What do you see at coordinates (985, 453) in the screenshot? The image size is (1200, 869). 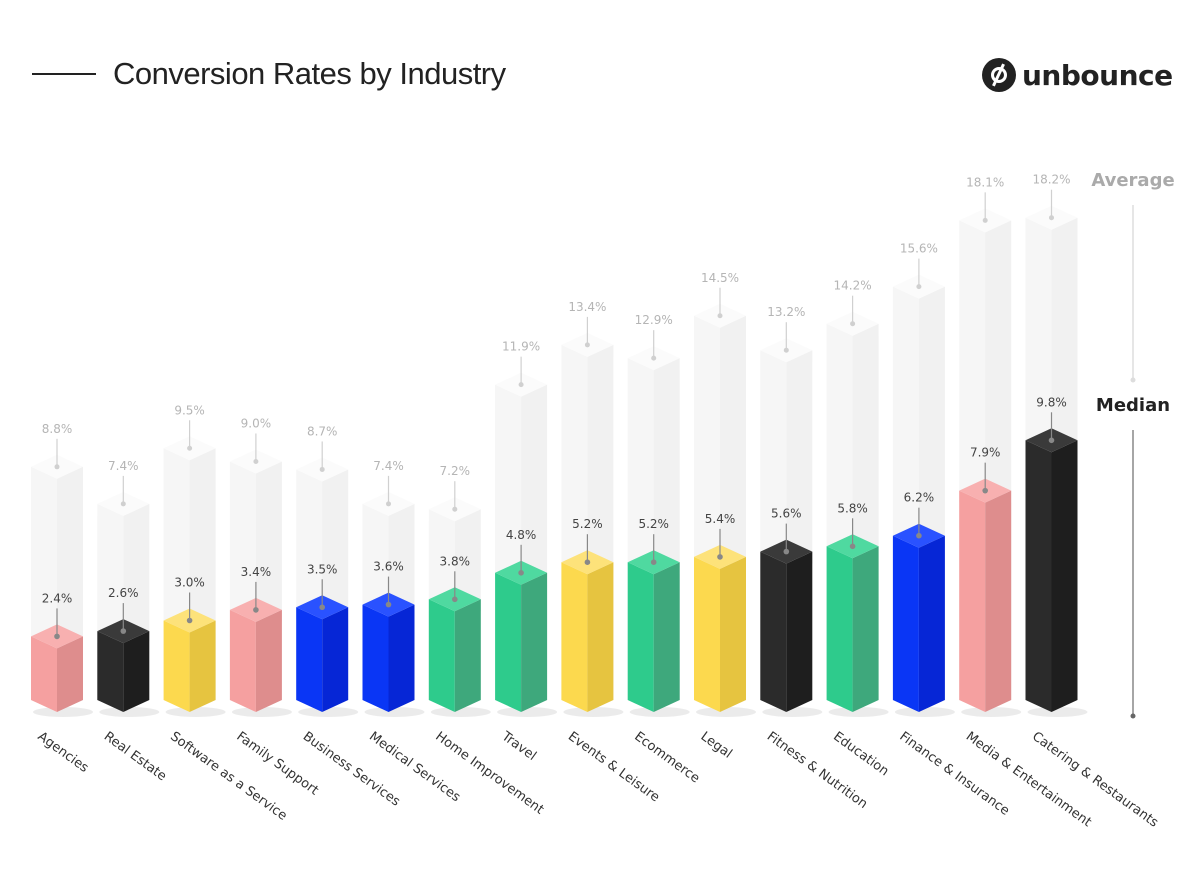 I see `median-label: 7.9%` at bounding box center [985, 453].